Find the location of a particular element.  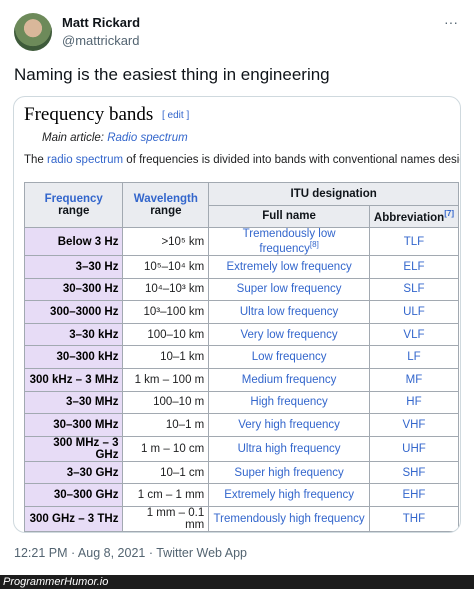

footnote: [7] is located at coordinates (449, 213).